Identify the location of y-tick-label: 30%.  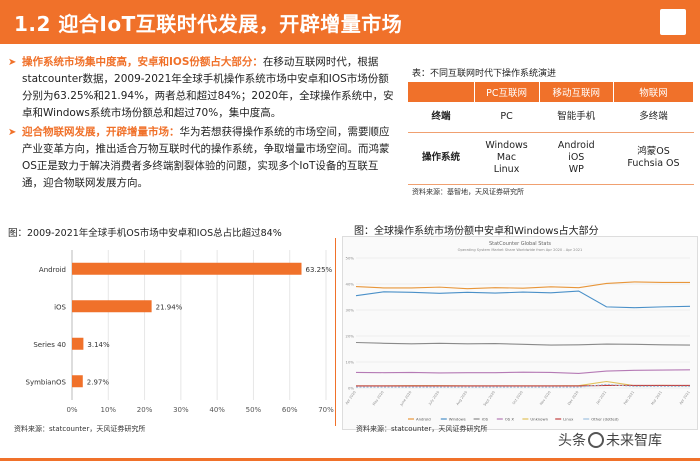
(350, 310).